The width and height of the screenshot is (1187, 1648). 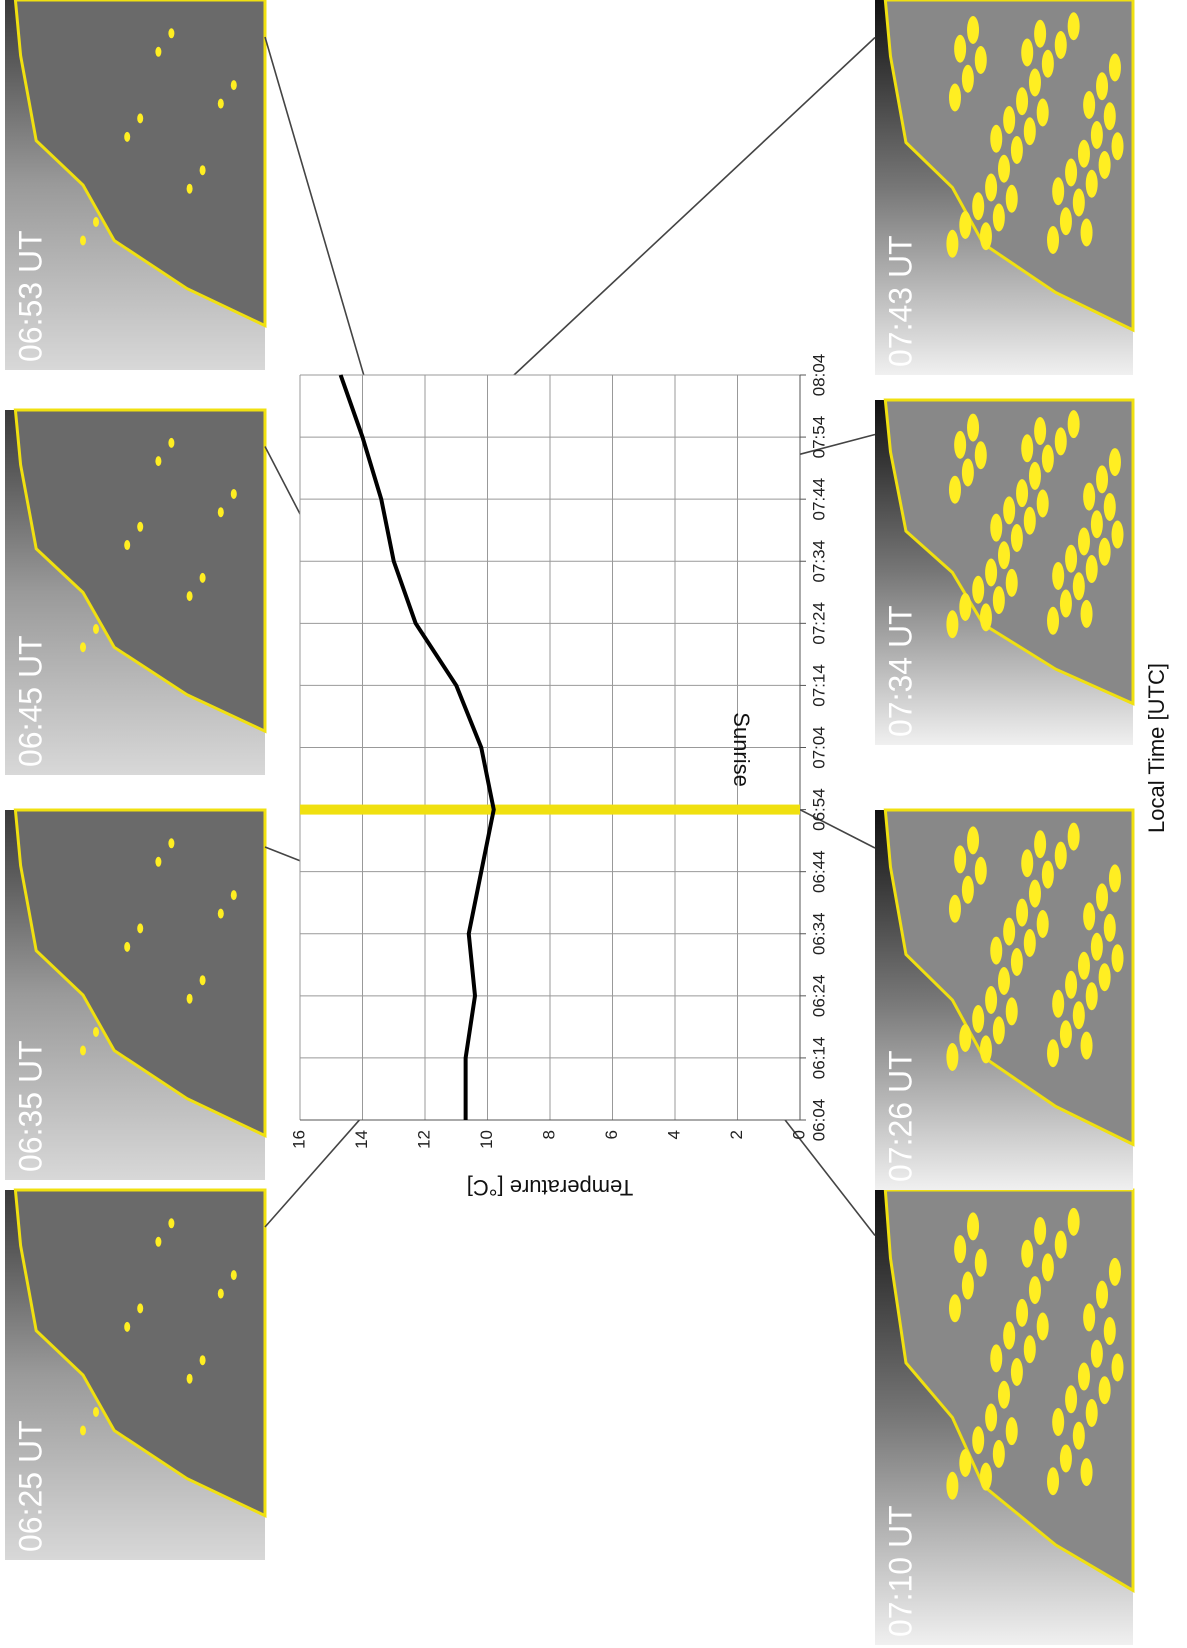 I want to click on x-tick-label: 07:44, so click(x=818, y=499).